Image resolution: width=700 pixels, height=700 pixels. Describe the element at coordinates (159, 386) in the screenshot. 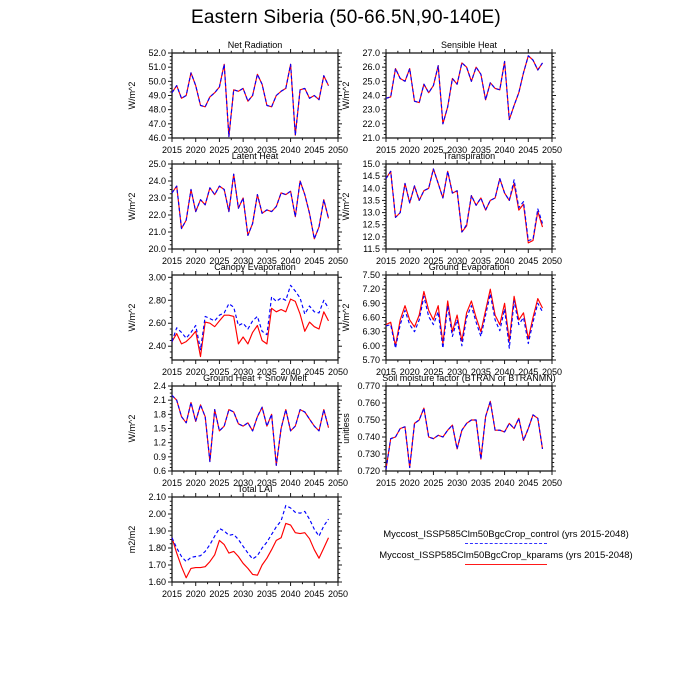

I see `y-tick-label: 2.4` at that location.